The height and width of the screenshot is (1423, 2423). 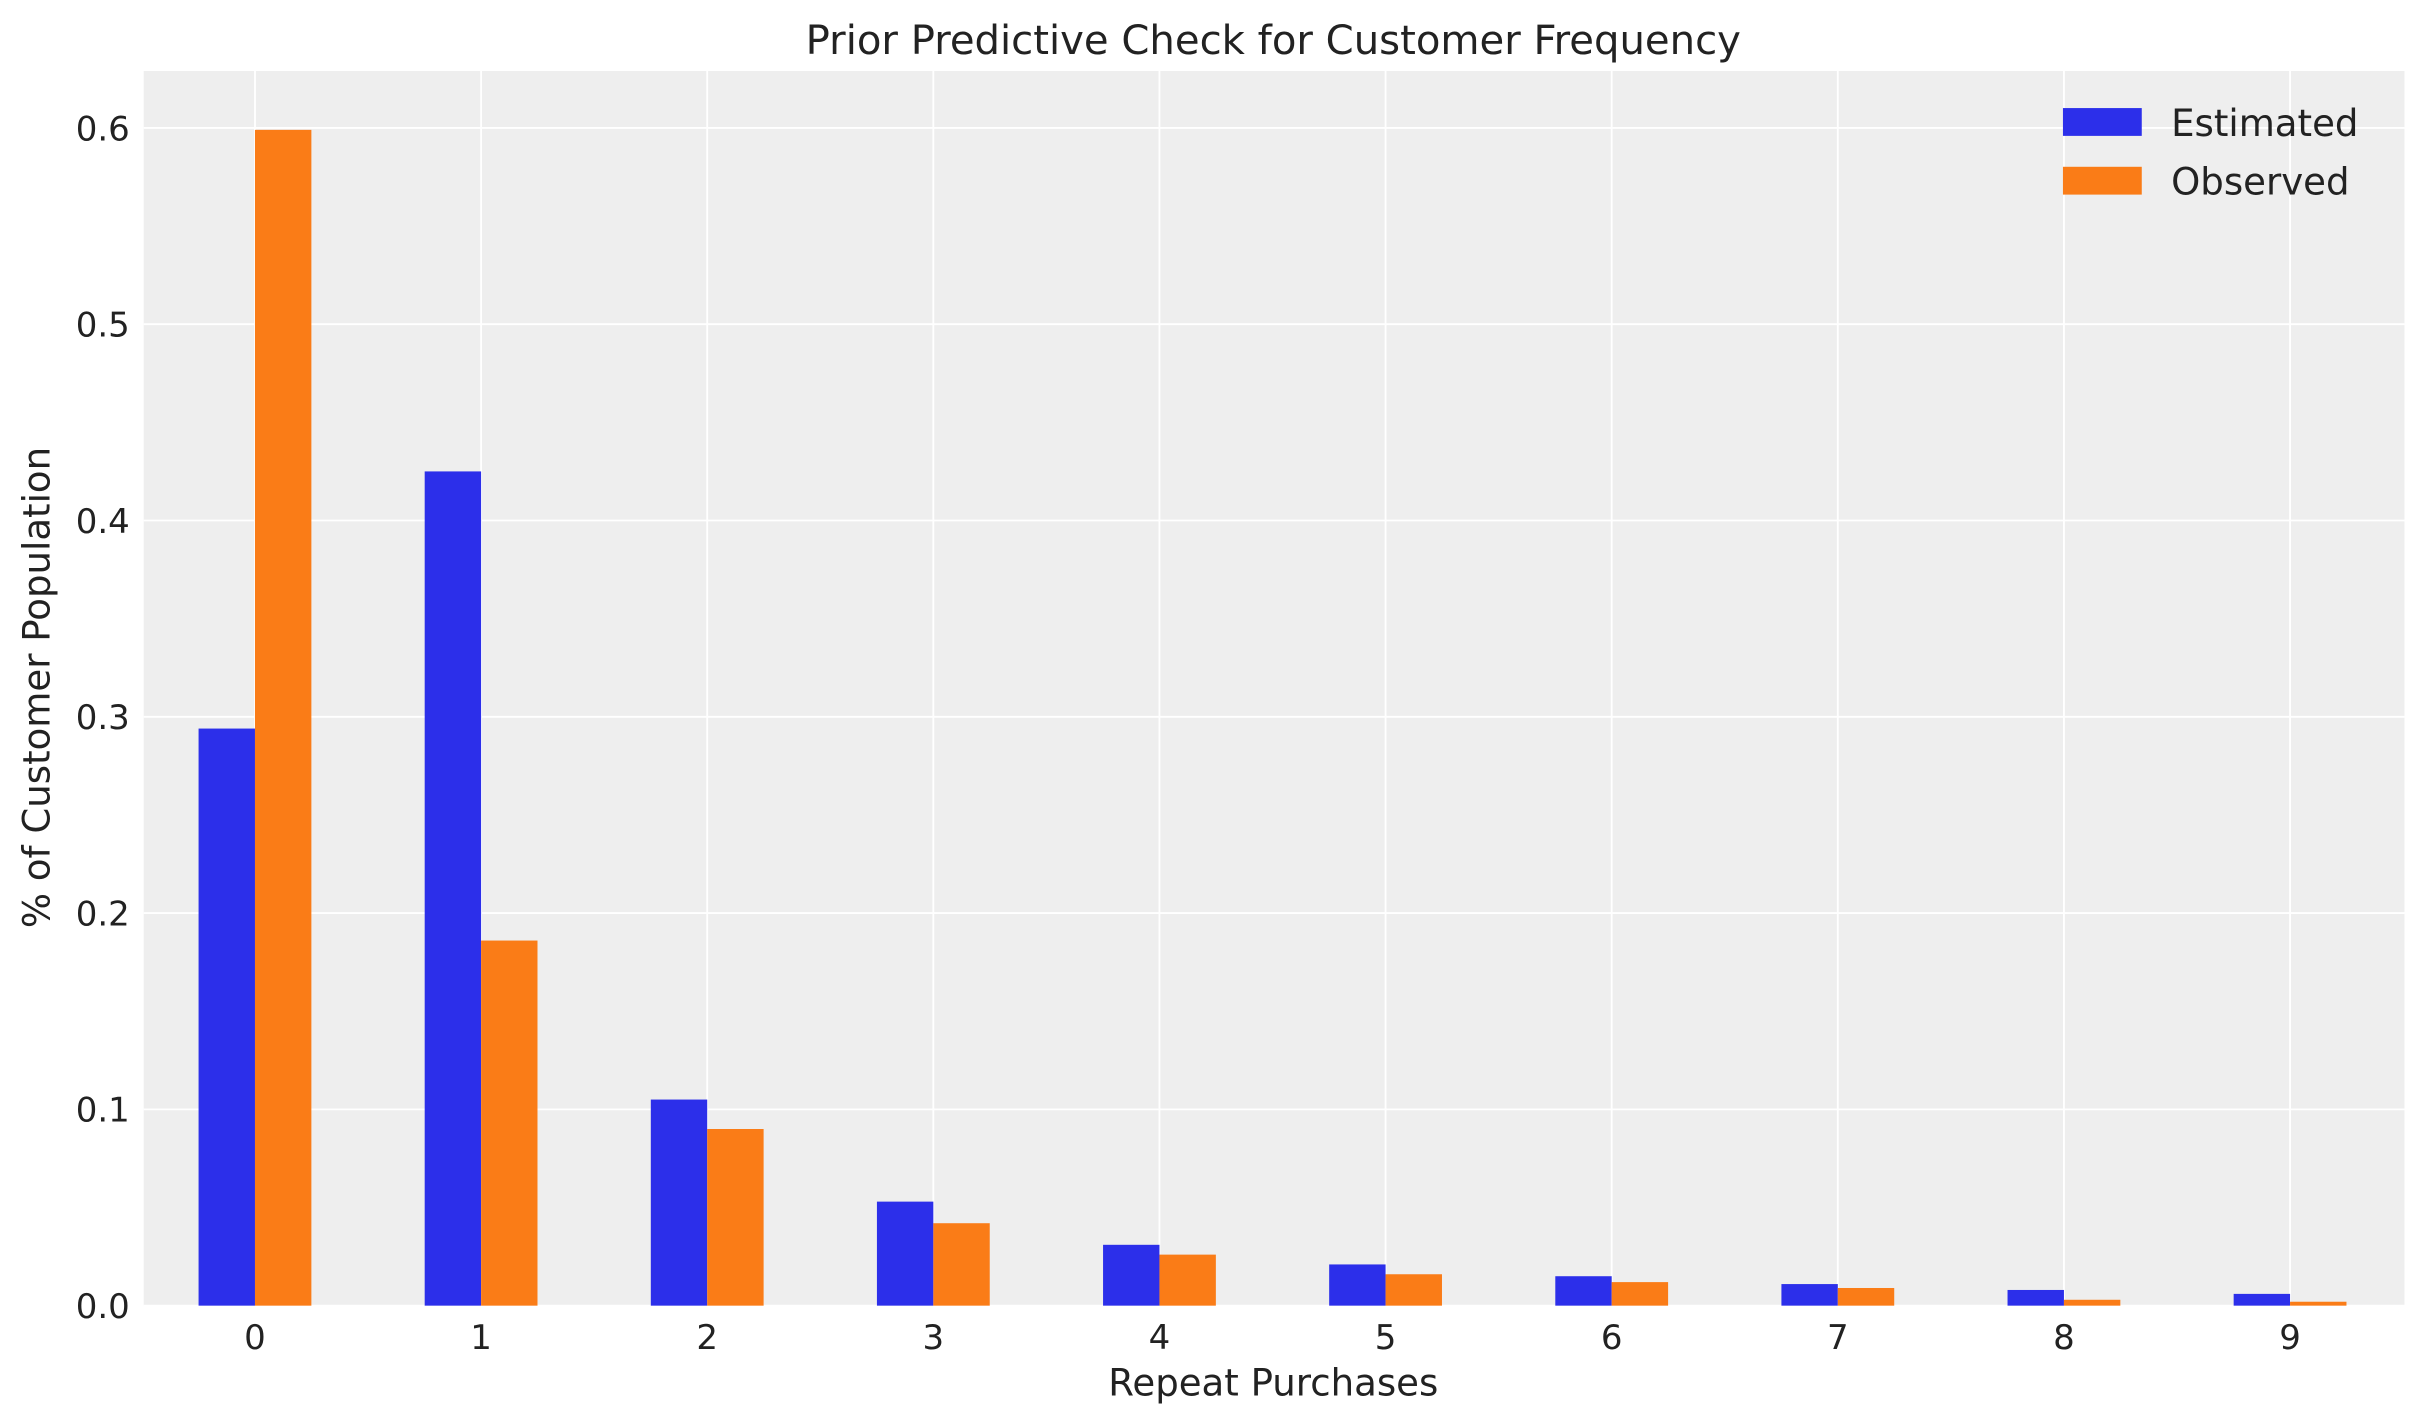 What do you see at coordinates (255, 1338) in the screenshot?
I see `x-tick-label: 0` at bounding box center [255, 1338].